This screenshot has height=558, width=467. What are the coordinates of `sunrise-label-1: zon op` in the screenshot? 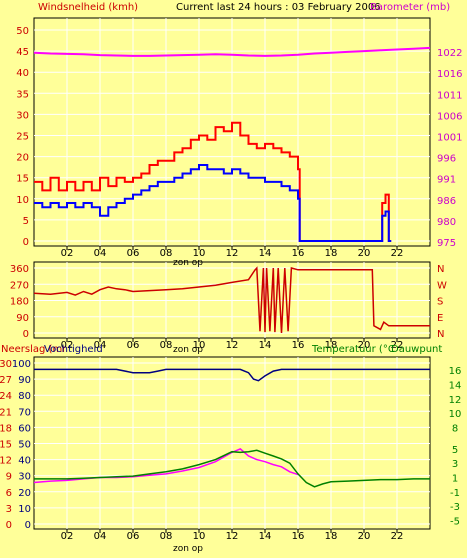 It's located at (188, 263).